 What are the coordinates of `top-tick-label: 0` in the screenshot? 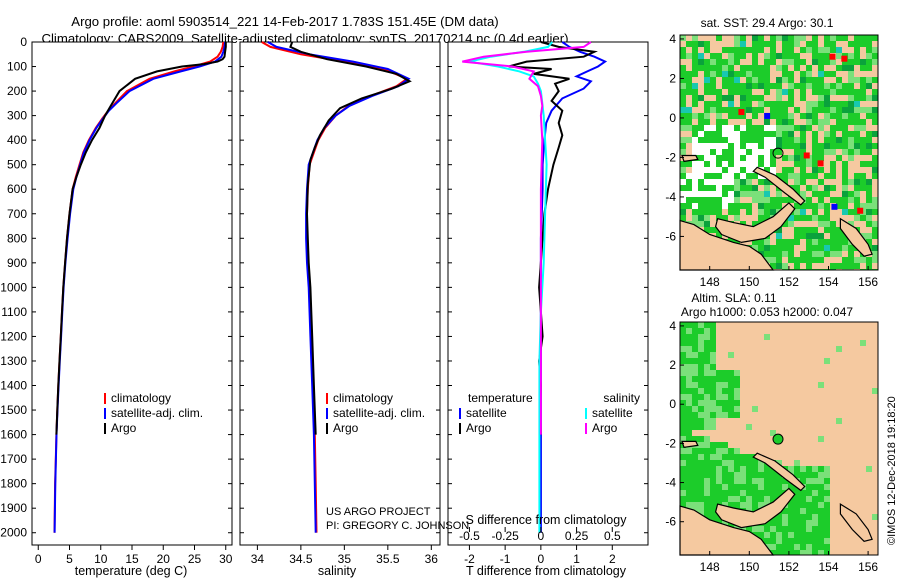 It's located at (541, 536).